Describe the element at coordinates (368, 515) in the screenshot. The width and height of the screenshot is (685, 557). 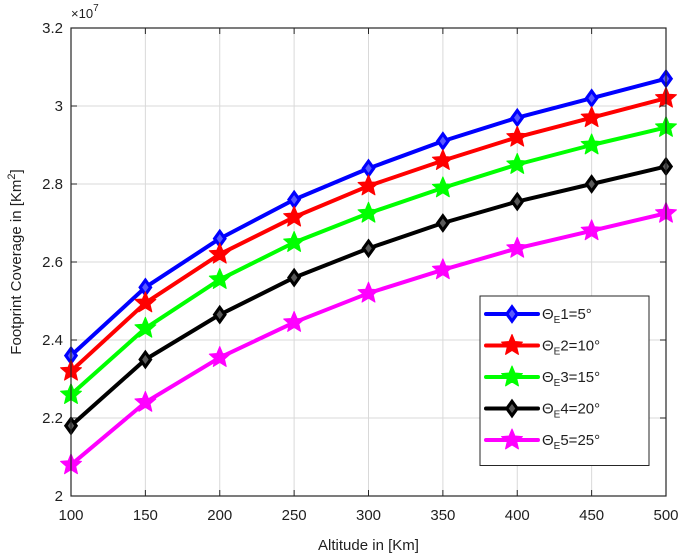
I see `x-tick-label: 300` at that location.